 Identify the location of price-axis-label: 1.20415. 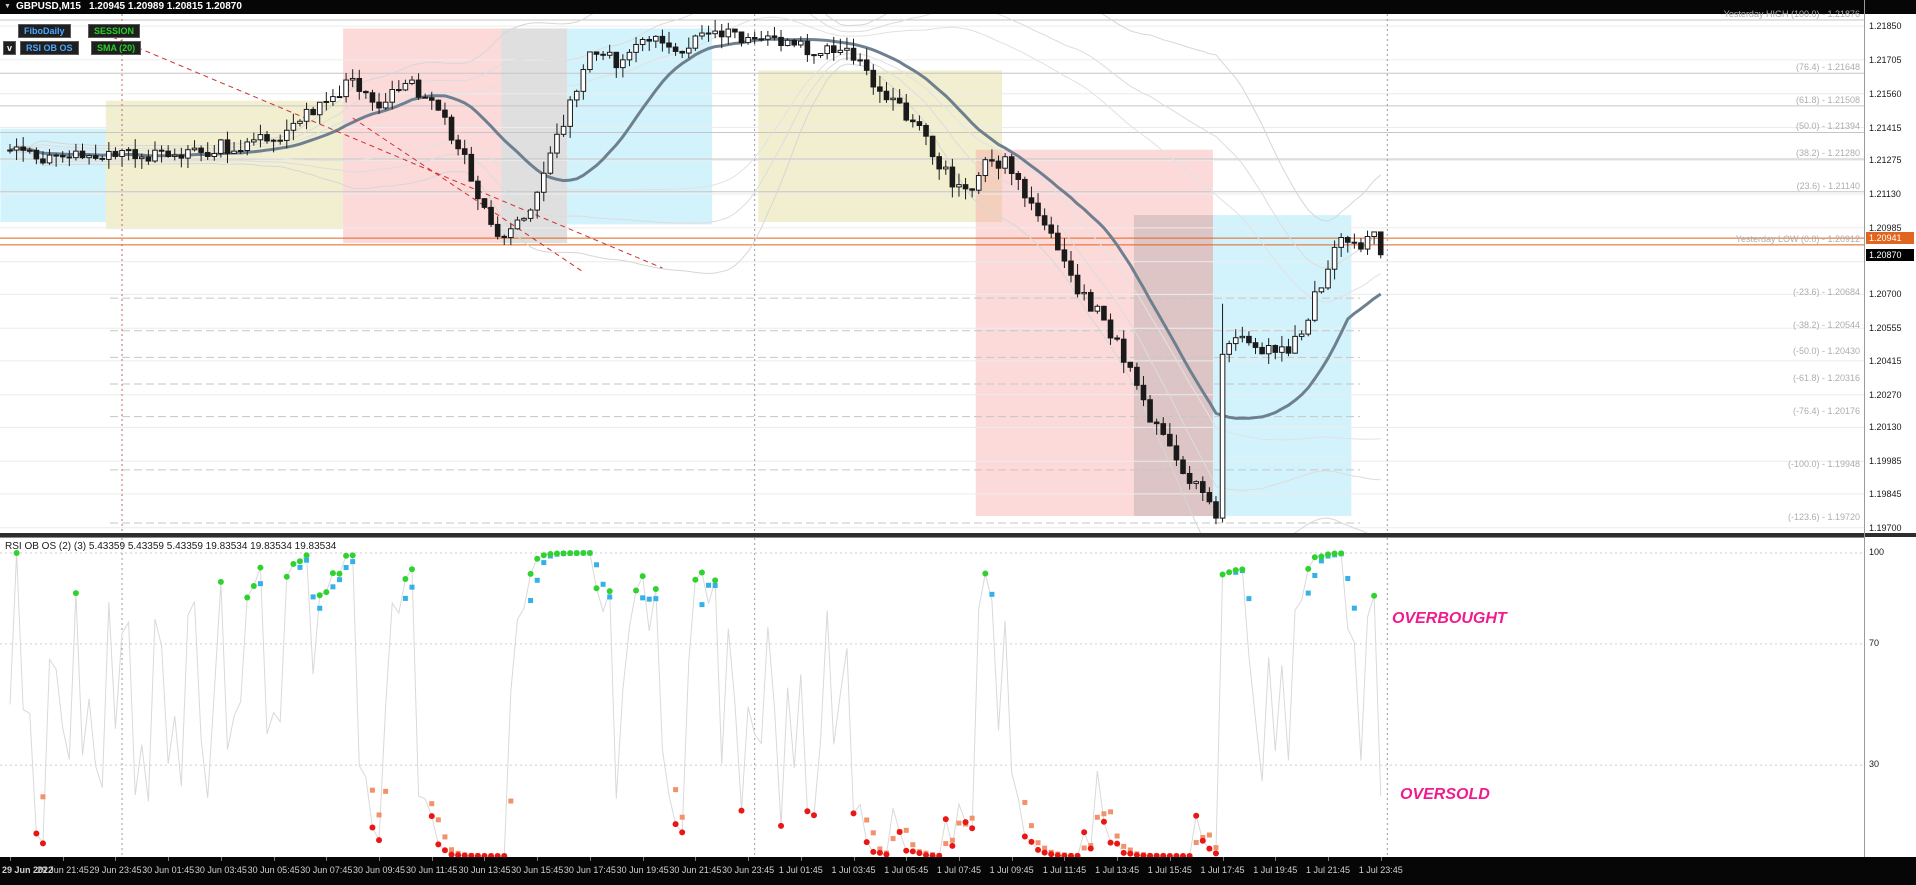
(1885, 360).